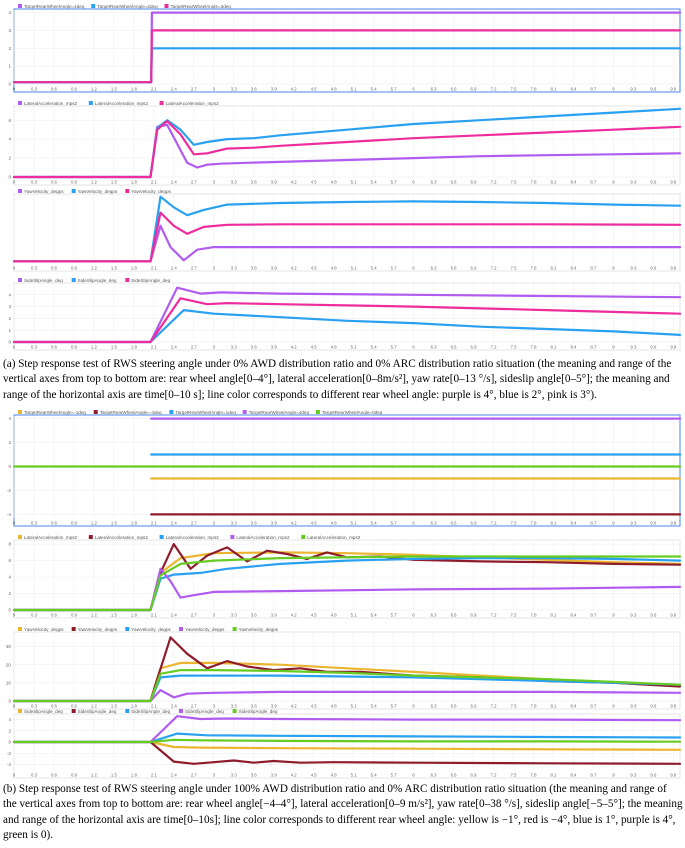 This screenshot has width=685, height=848. I want to click on legend-entry: SideSlipAngle_deg, so click(150, 280).